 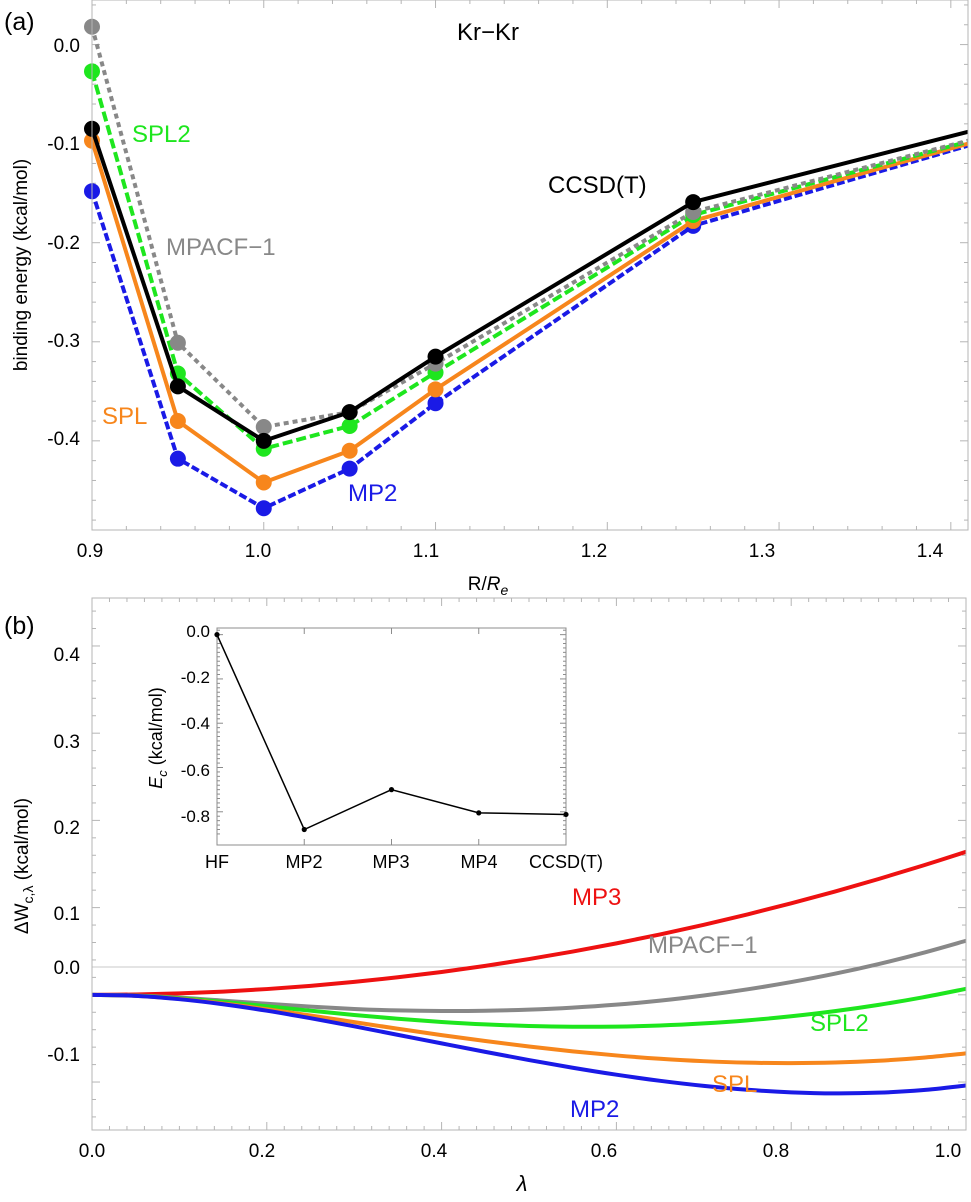 I want to click on a-y-axis-title: binding energy (kcal/mol), so click(x=21, y=265).